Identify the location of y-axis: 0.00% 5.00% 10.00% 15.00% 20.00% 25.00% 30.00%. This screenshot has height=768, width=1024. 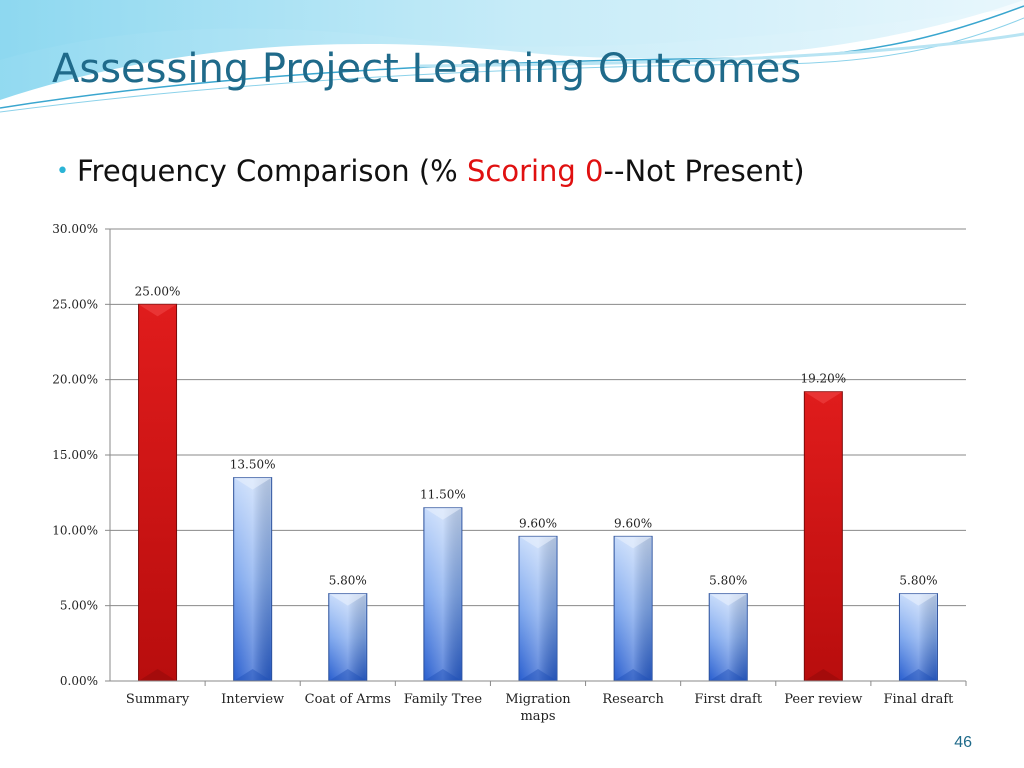
(81, 455).